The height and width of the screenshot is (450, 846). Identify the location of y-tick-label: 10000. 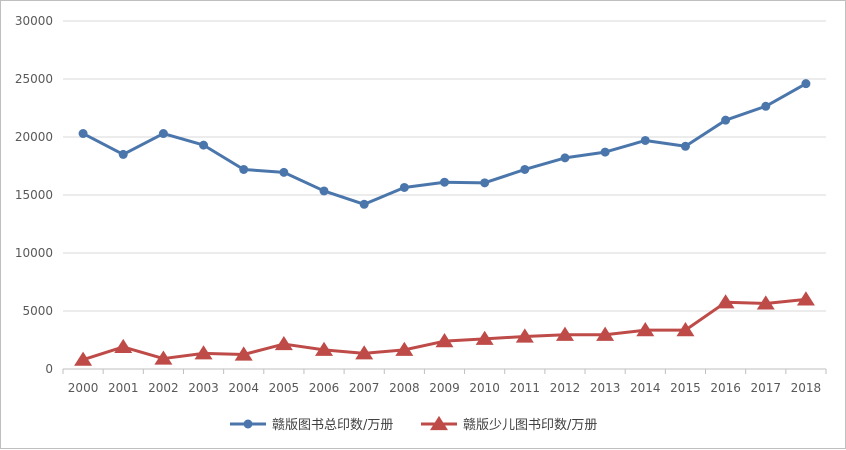
(34, 253).